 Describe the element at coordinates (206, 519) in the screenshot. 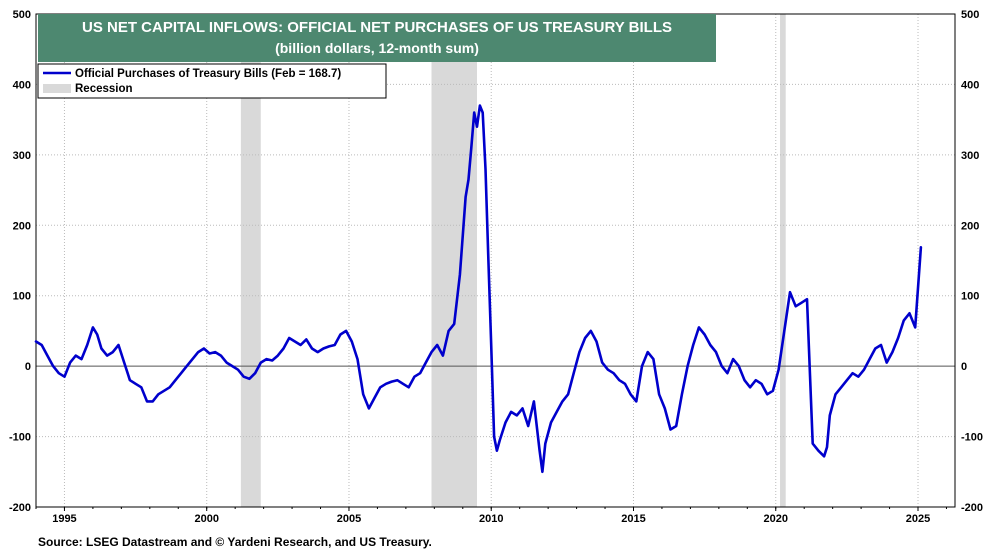

I see `x-tick-label: 2000` at that location.